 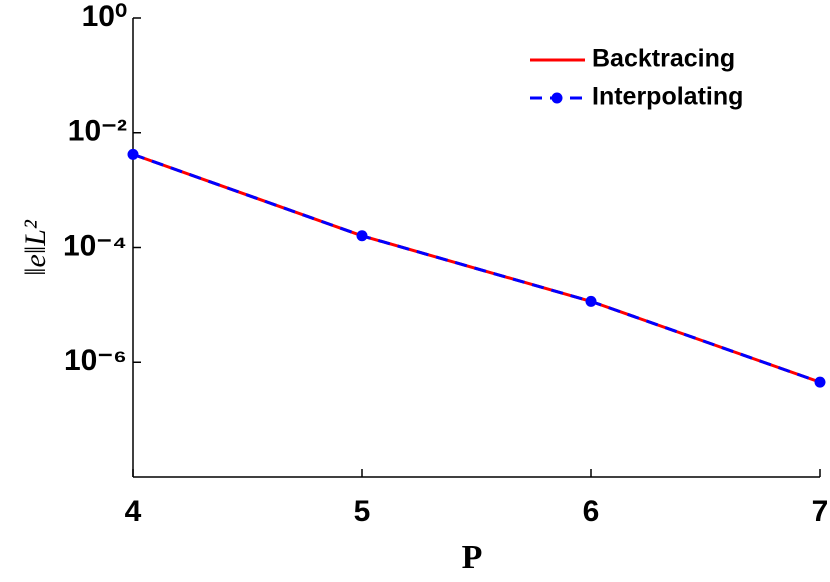 What do you see at coordinates (557, 98) in the screenshot?
I see `legend-marker` at bounding box center [557, 98].